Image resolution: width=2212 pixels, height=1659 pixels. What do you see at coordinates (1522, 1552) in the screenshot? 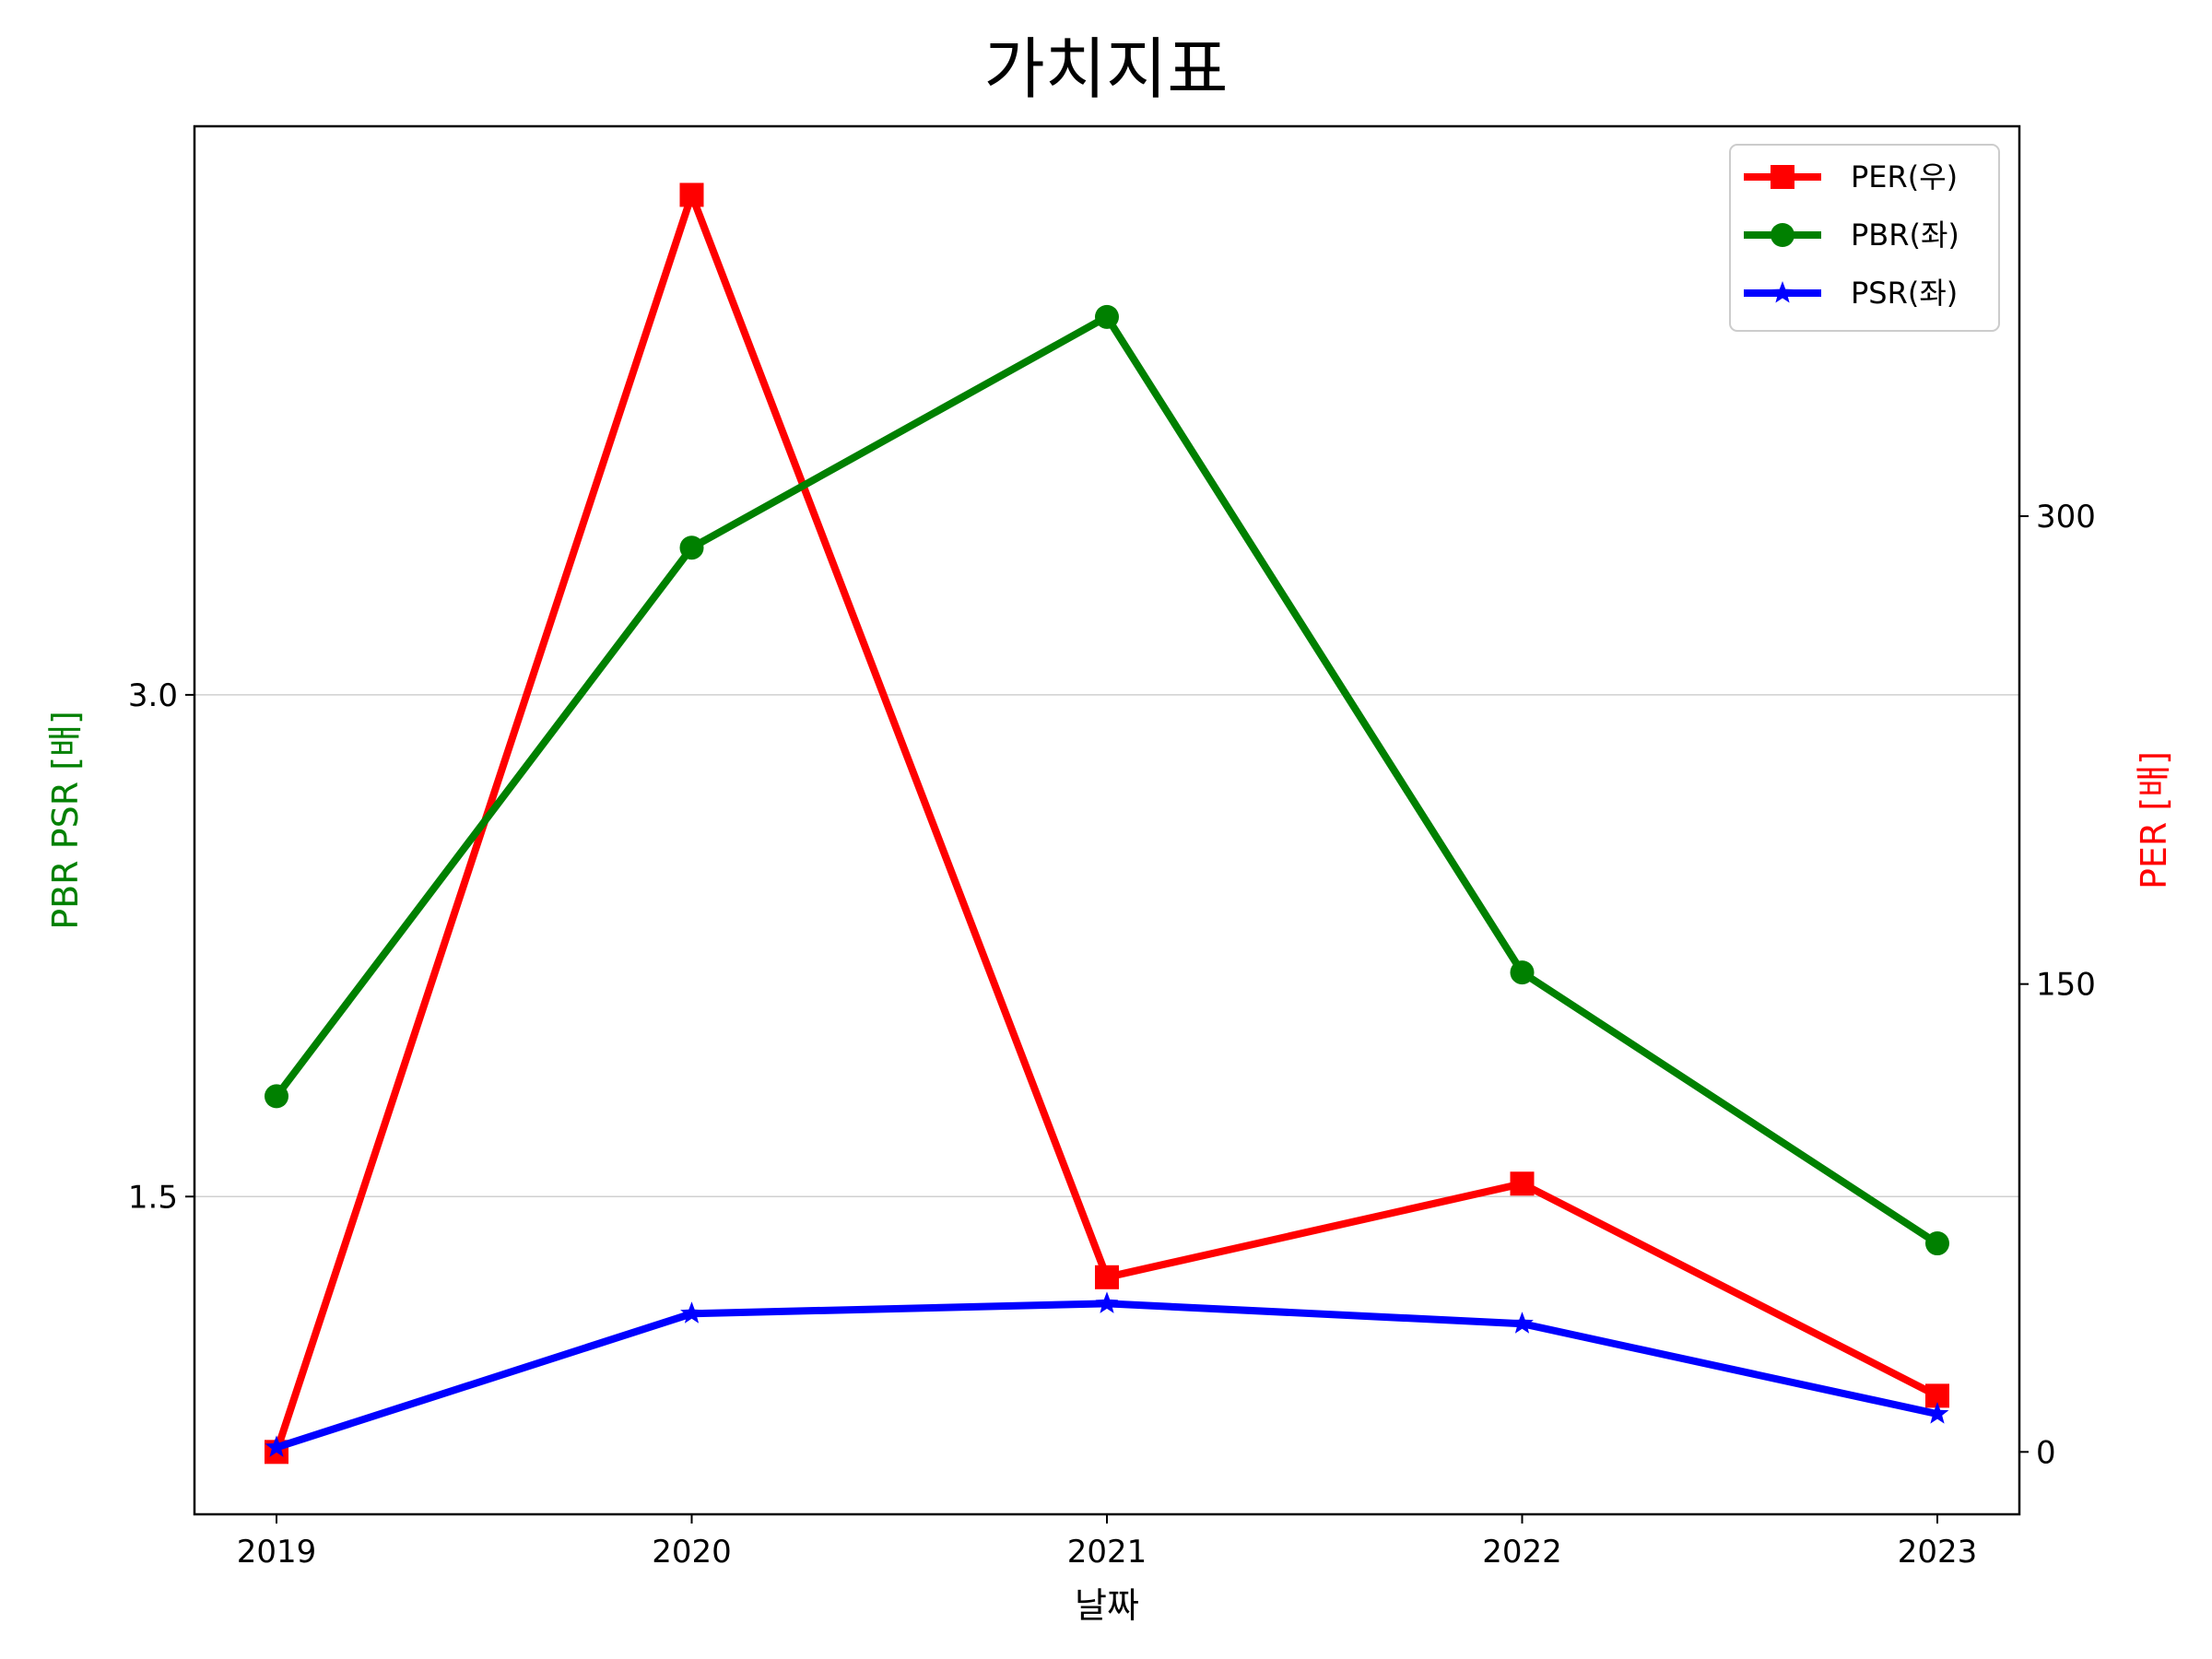
I see `x-tick-label-3: 2022` at bounding box center [1522, 1552].